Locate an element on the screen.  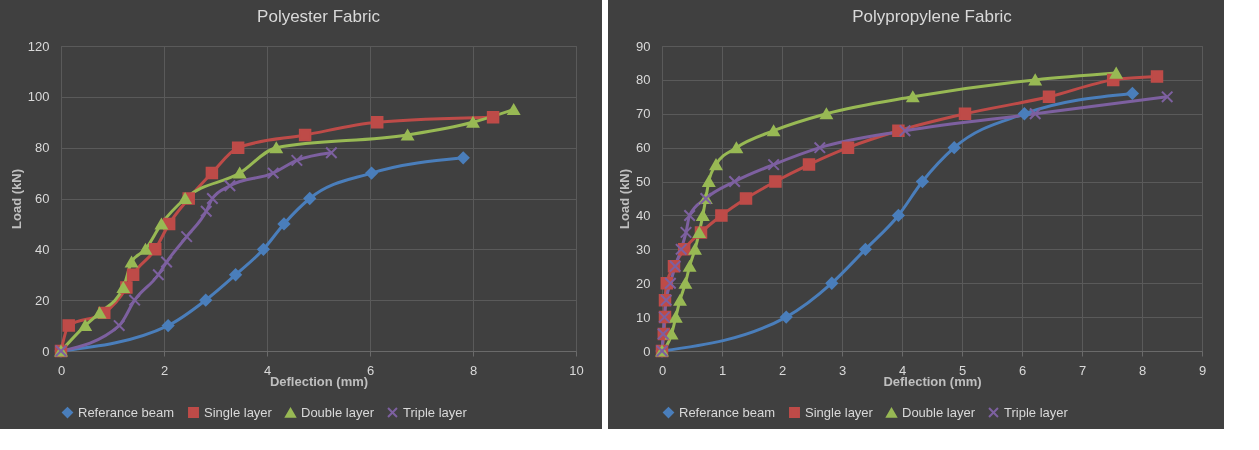
y-tick-label: 120 is located at coordinates (38, 46).